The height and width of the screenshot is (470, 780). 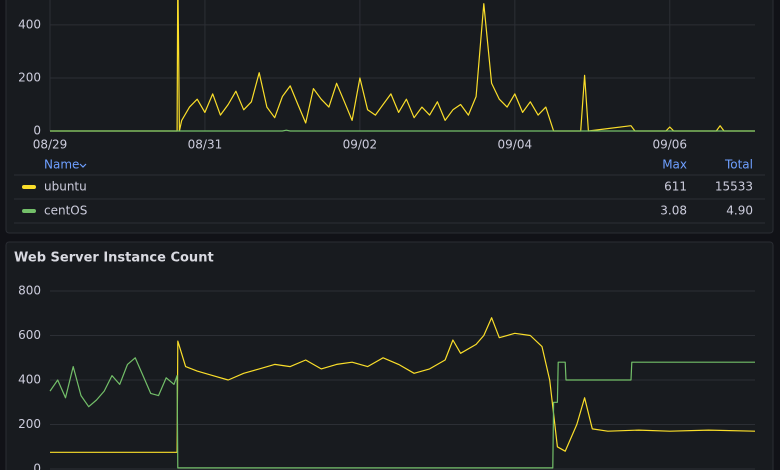 I want to click on legend-header: Name, so click(x=61, y=165).